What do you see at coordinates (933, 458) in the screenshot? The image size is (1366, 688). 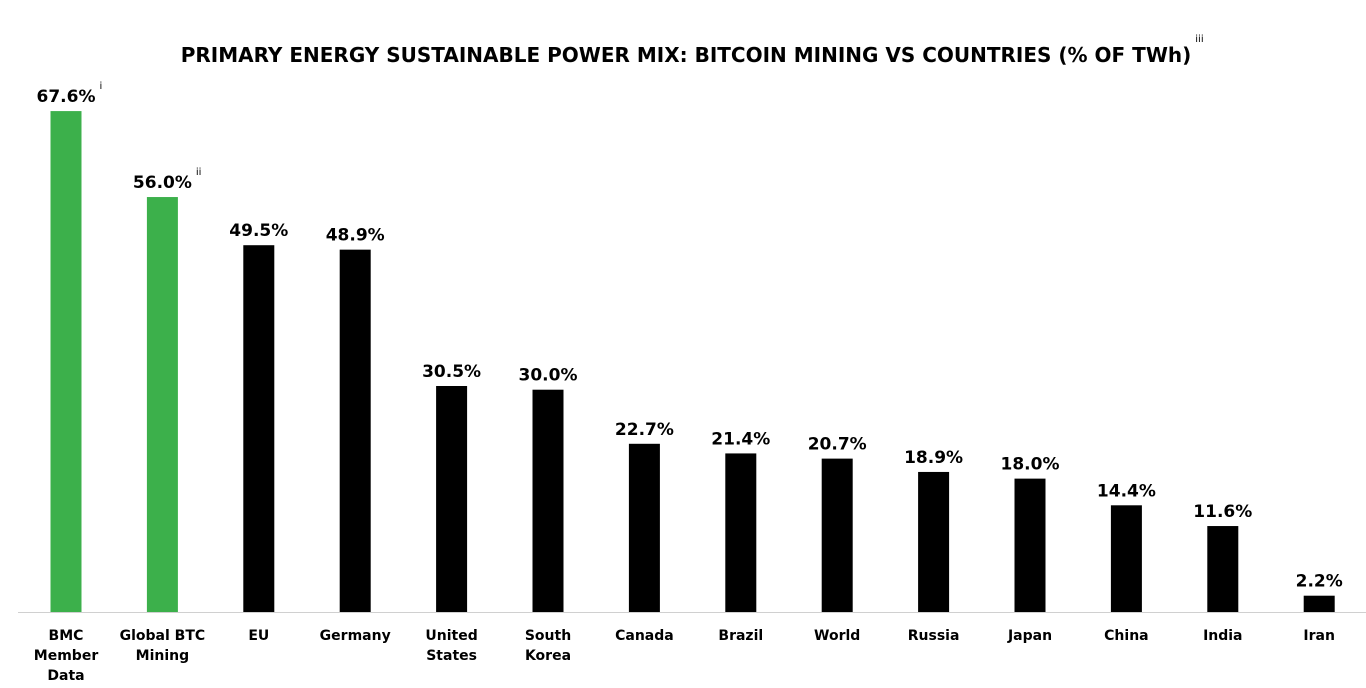 I see `data-label: 18.9%` at bounding box center [933, 458].